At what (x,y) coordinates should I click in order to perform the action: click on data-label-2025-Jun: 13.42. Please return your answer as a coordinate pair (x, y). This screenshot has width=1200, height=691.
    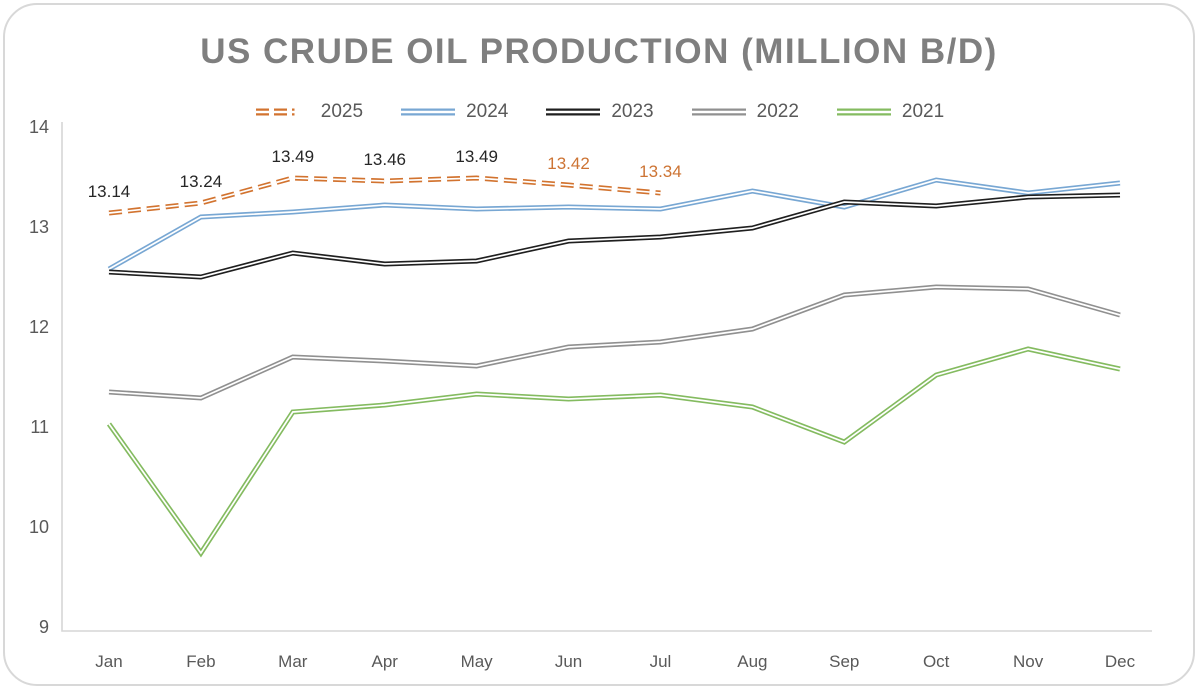
    Looking at the image, I should click on (568, 163).